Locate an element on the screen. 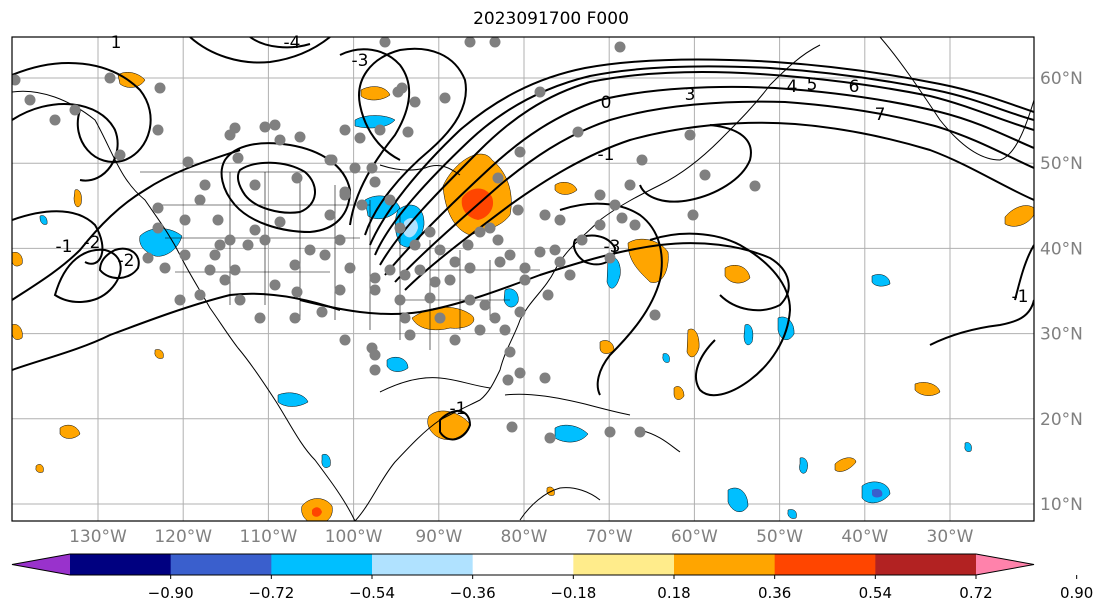 The width and height of the screenshot is (1102, 613). contour-label: 1 is located at coordinates (116, 43).